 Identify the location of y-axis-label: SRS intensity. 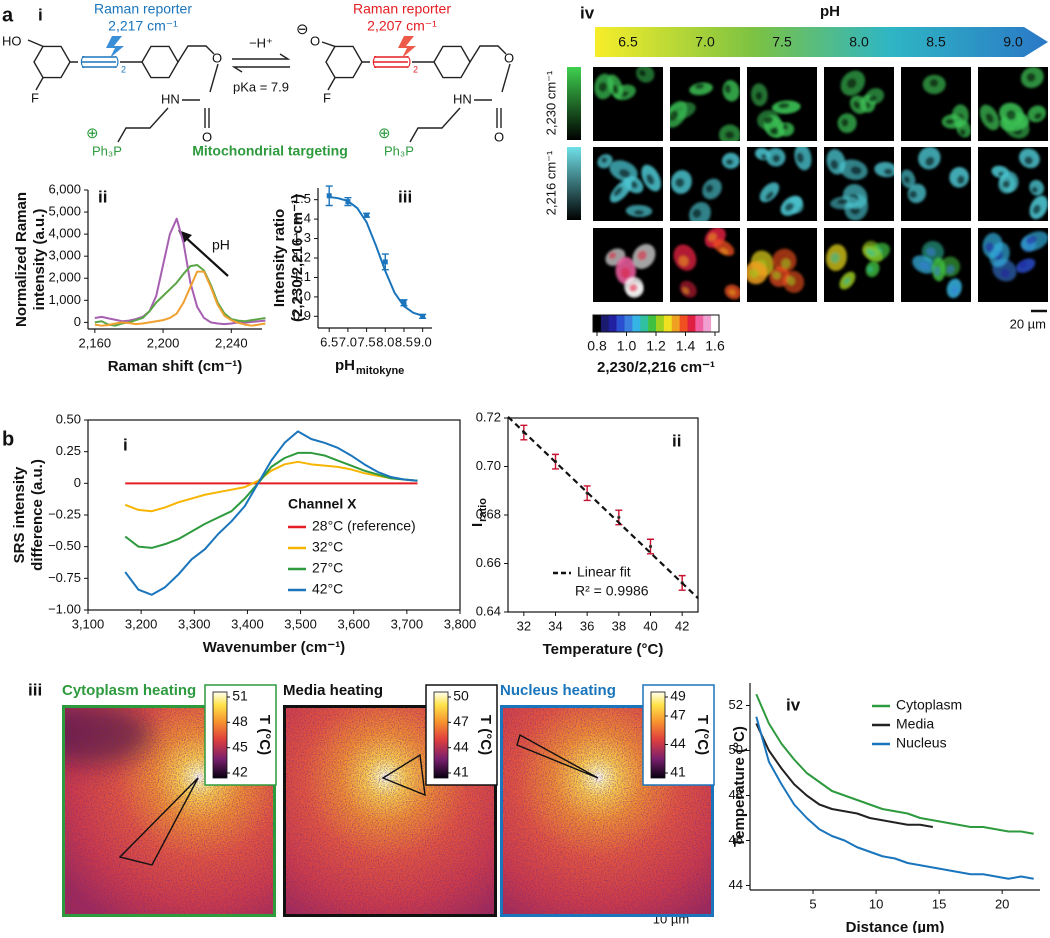
(19, 514).